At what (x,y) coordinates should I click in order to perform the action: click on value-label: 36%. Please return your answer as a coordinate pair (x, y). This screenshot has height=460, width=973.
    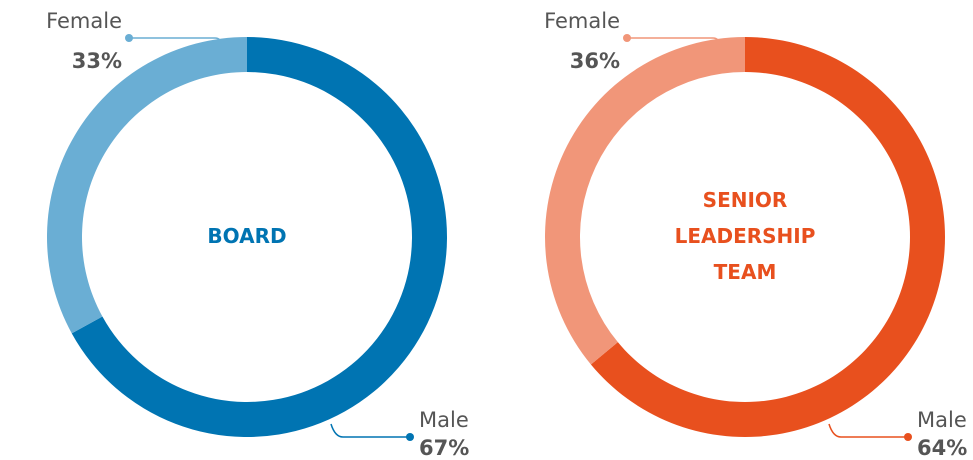
    Looking at the image, I should click on (595, 61).